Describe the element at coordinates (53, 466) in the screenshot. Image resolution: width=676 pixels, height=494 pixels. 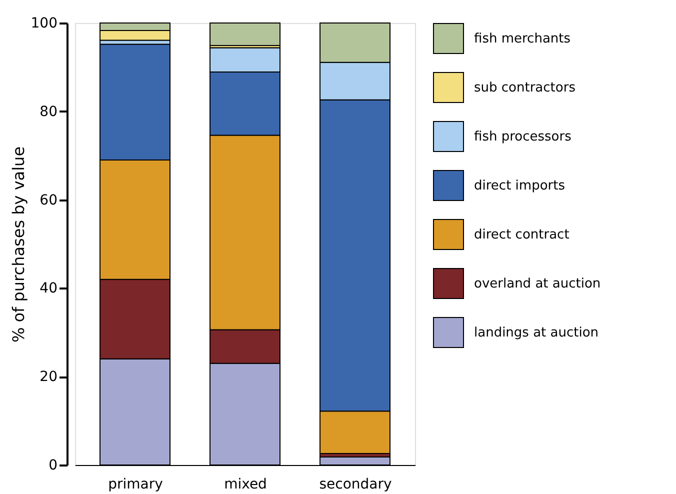
I see `y-tick-label: 0` at that location.